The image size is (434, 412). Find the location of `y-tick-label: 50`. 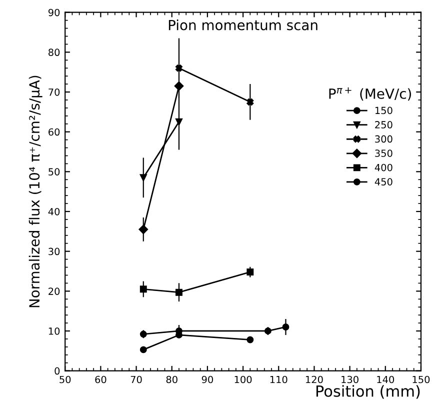

y-tick-label: 50 is located at coordinates (54, 172).